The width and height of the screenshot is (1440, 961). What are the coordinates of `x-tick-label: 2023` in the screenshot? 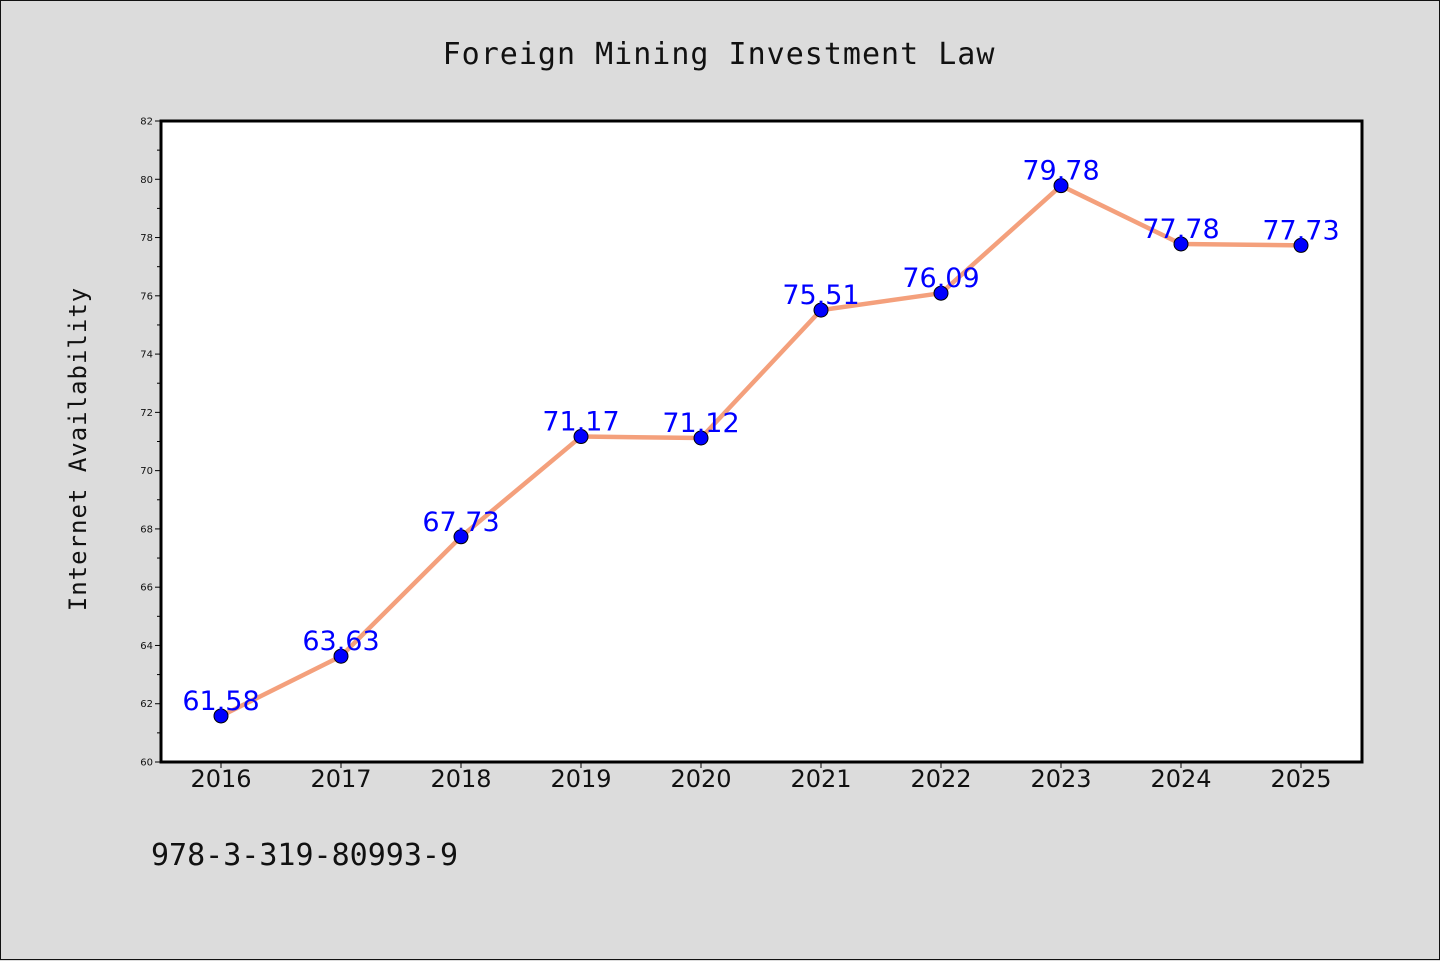 It's located at (1060, 779).